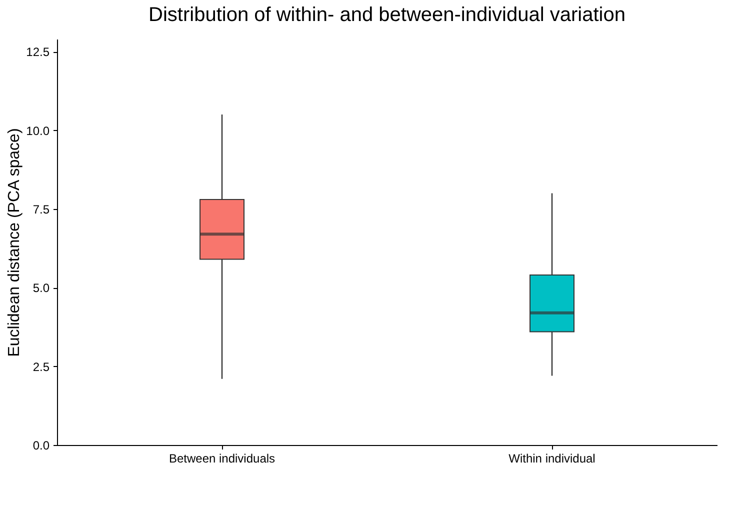 The image size is (750, 508). What do you see at coordinates (38, 131) in the screenshot?
I see `y-tick-label: 10.0` at bounding box center [38, 131].